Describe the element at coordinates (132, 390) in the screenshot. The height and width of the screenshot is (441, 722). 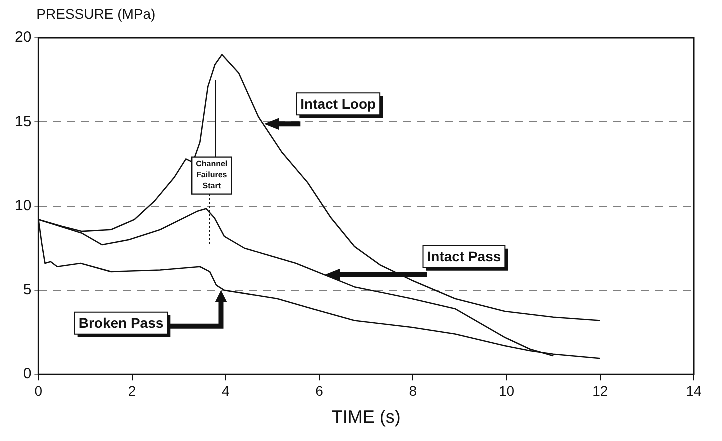
I see `x-tick-label: 2` at that location.